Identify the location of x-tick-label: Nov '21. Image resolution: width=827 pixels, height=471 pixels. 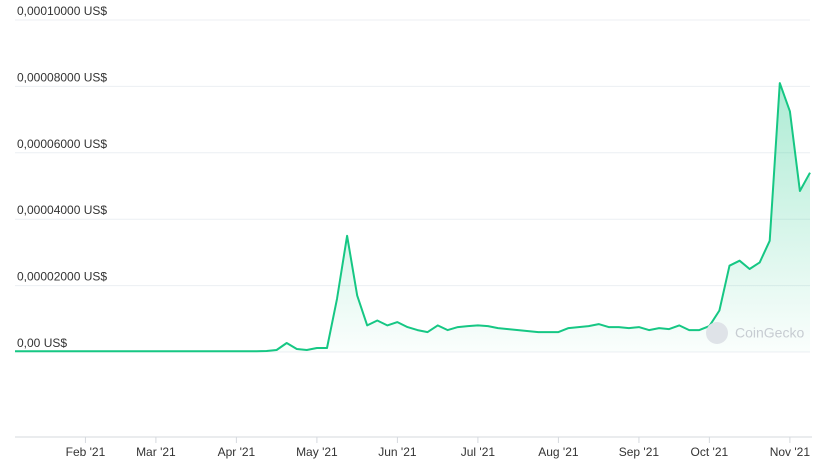
(790, 452).